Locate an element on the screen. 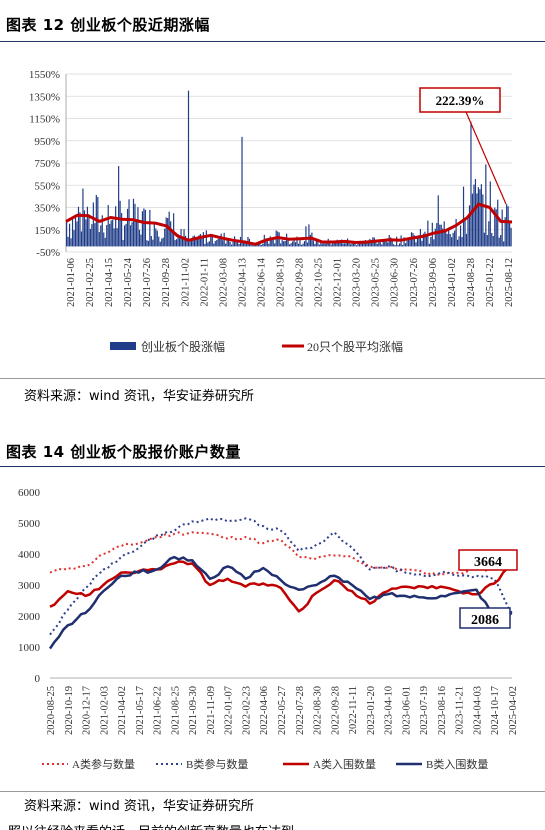 The width and height of the screenshot is (545, 830). trailing-body-line: 照以往经验来看的话，目前的创新高数量也在达到 is located at coordinates (151, 825).